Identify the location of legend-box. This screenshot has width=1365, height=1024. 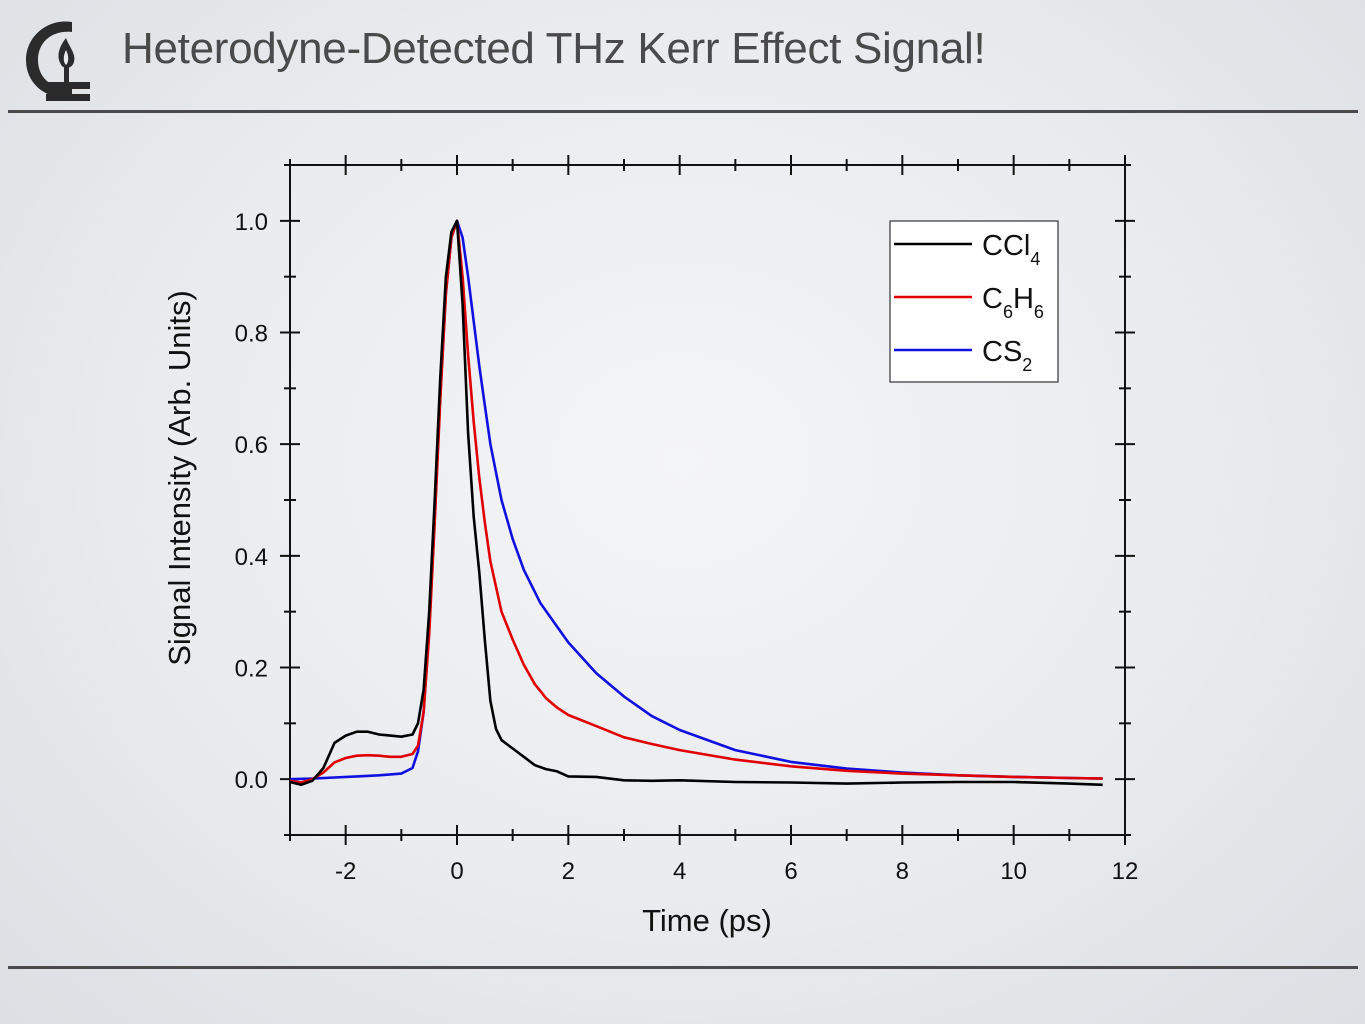
(974, 301).